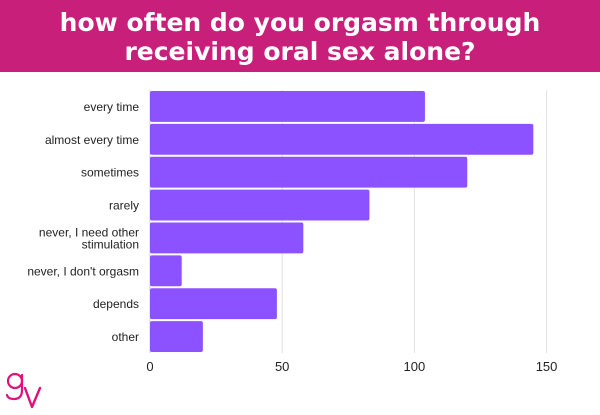 Image resolution: width=600 pixels, height=415 pixels. I want to click on category-label: sometimes, so click(110, 173).